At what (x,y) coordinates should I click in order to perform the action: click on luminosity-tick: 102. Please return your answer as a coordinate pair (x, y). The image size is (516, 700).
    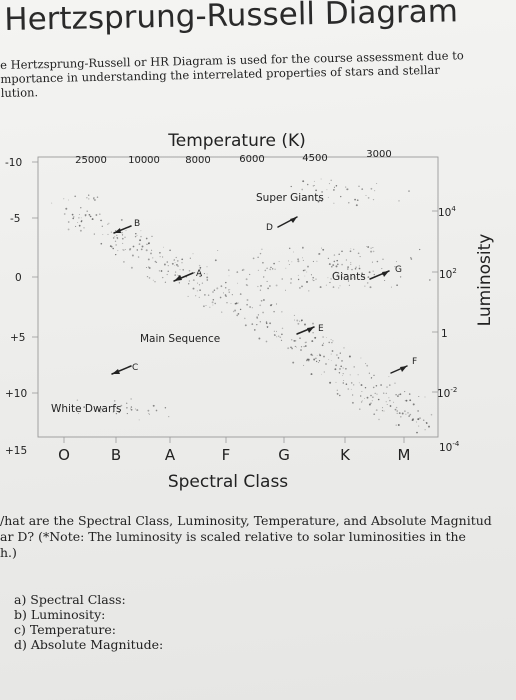
    Looking at the image, I should click on (448, 274).